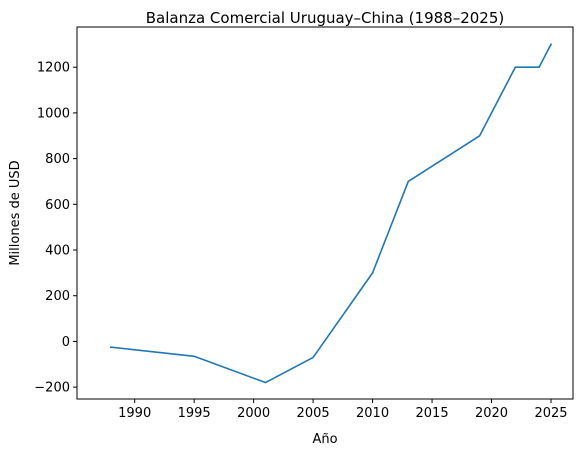 The width and height of the screenshot is (583, 455). I want to click on x-tick-label: 1990, so click(134, 413).